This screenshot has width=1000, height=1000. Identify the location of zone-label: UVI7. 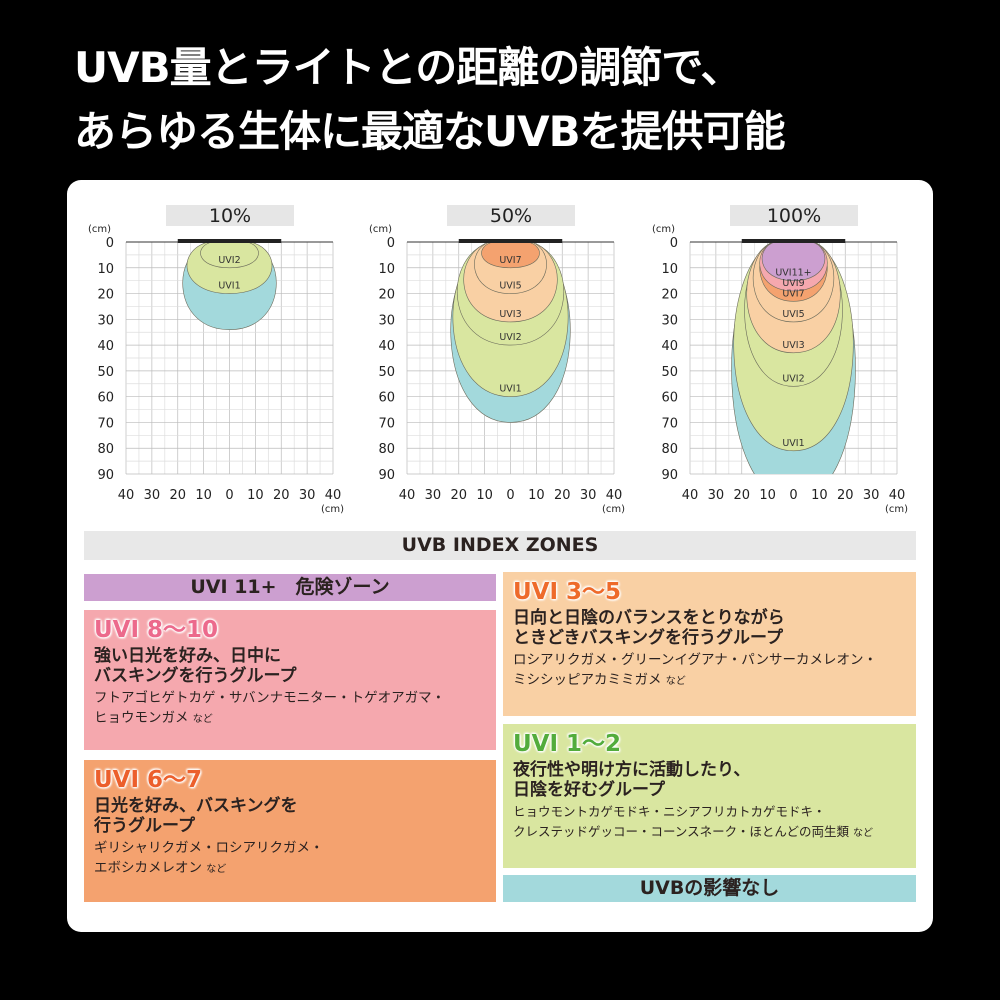
(510, 260).